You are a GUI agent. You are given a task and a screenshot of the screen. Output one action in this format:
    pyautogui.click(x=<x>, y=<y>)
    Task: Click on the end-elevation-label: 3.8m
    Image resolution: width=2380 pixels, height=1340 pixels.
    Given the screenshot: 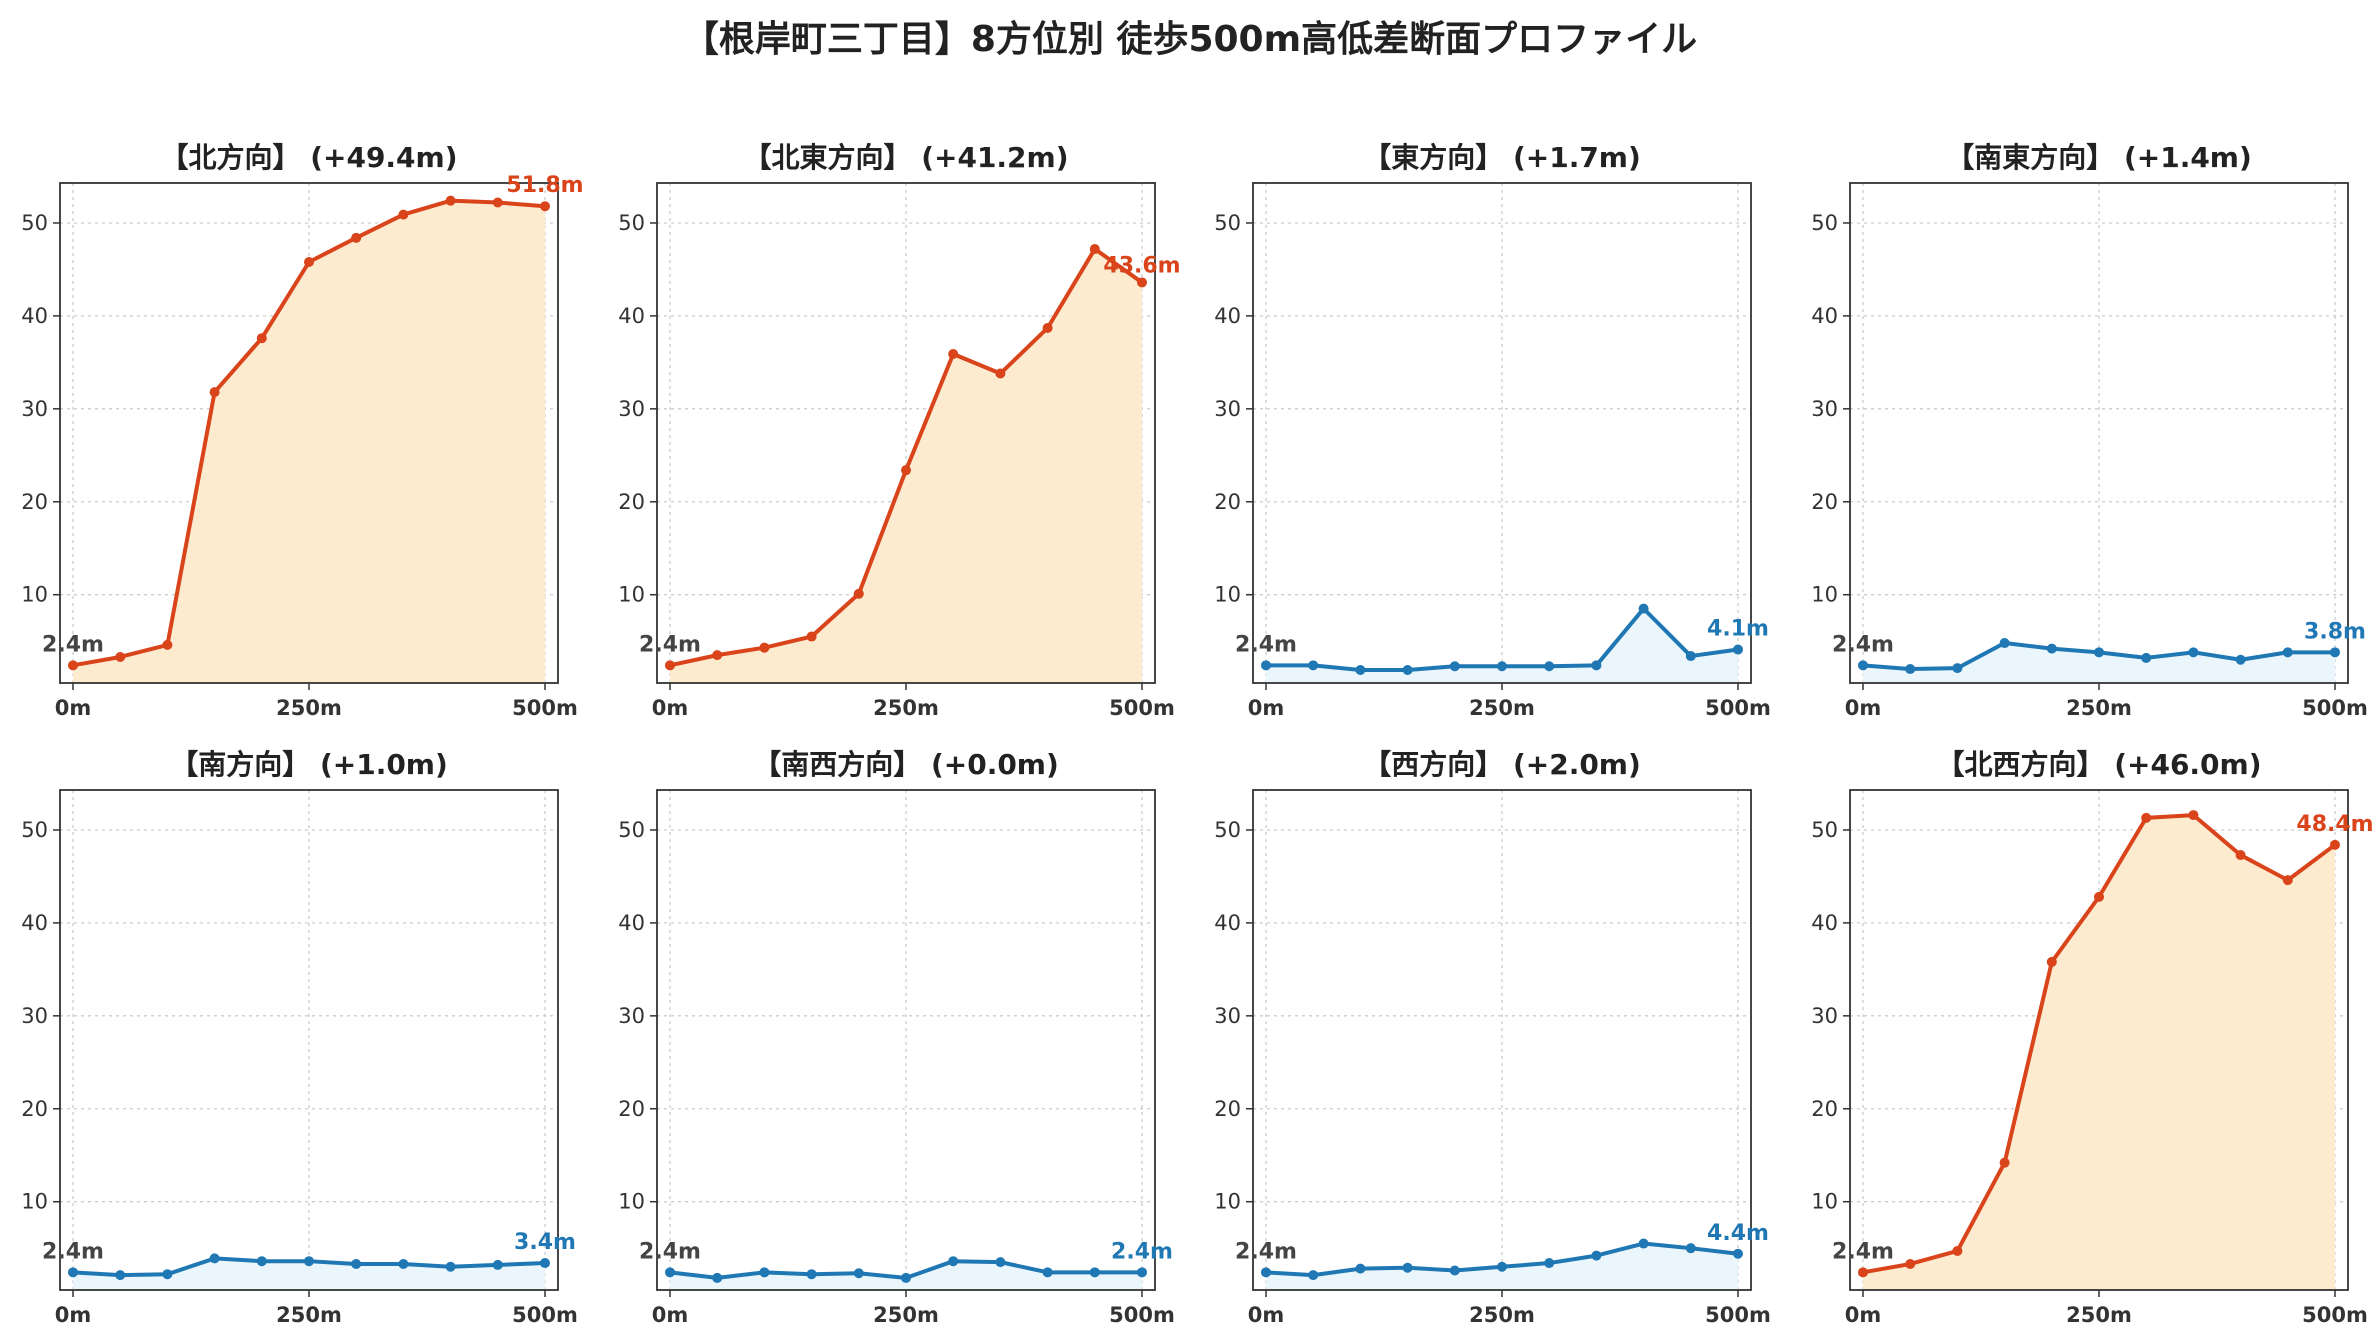 What is the action you would take?
    pyautogui.click(x=2335, y=631)
    